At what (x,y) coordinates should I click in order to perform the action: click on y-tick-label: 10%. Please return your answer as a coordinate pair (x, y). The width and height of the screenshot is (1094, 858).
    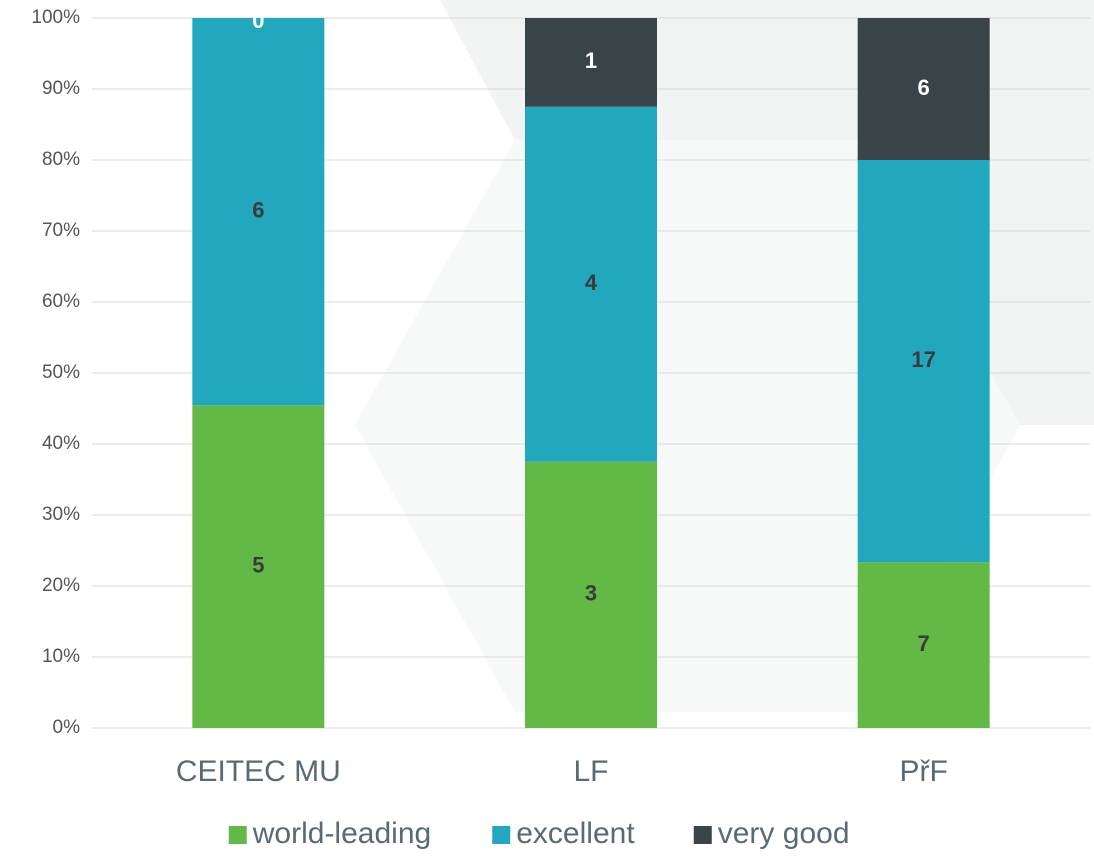
    Looking at the image, I should click on (61, 656).